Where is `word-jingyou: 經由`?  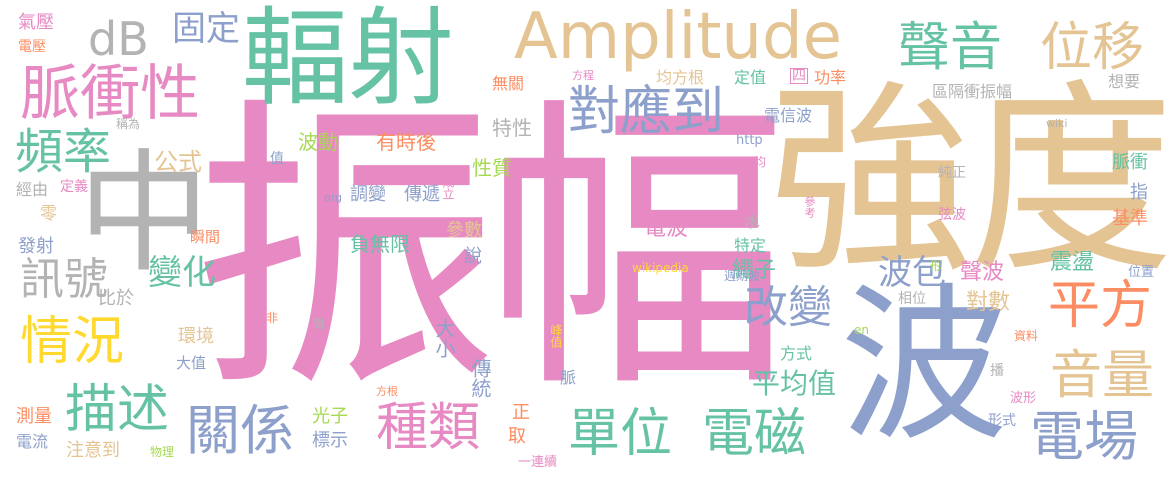 word-jingyou: 經由 is located at coordinates (32, 189).